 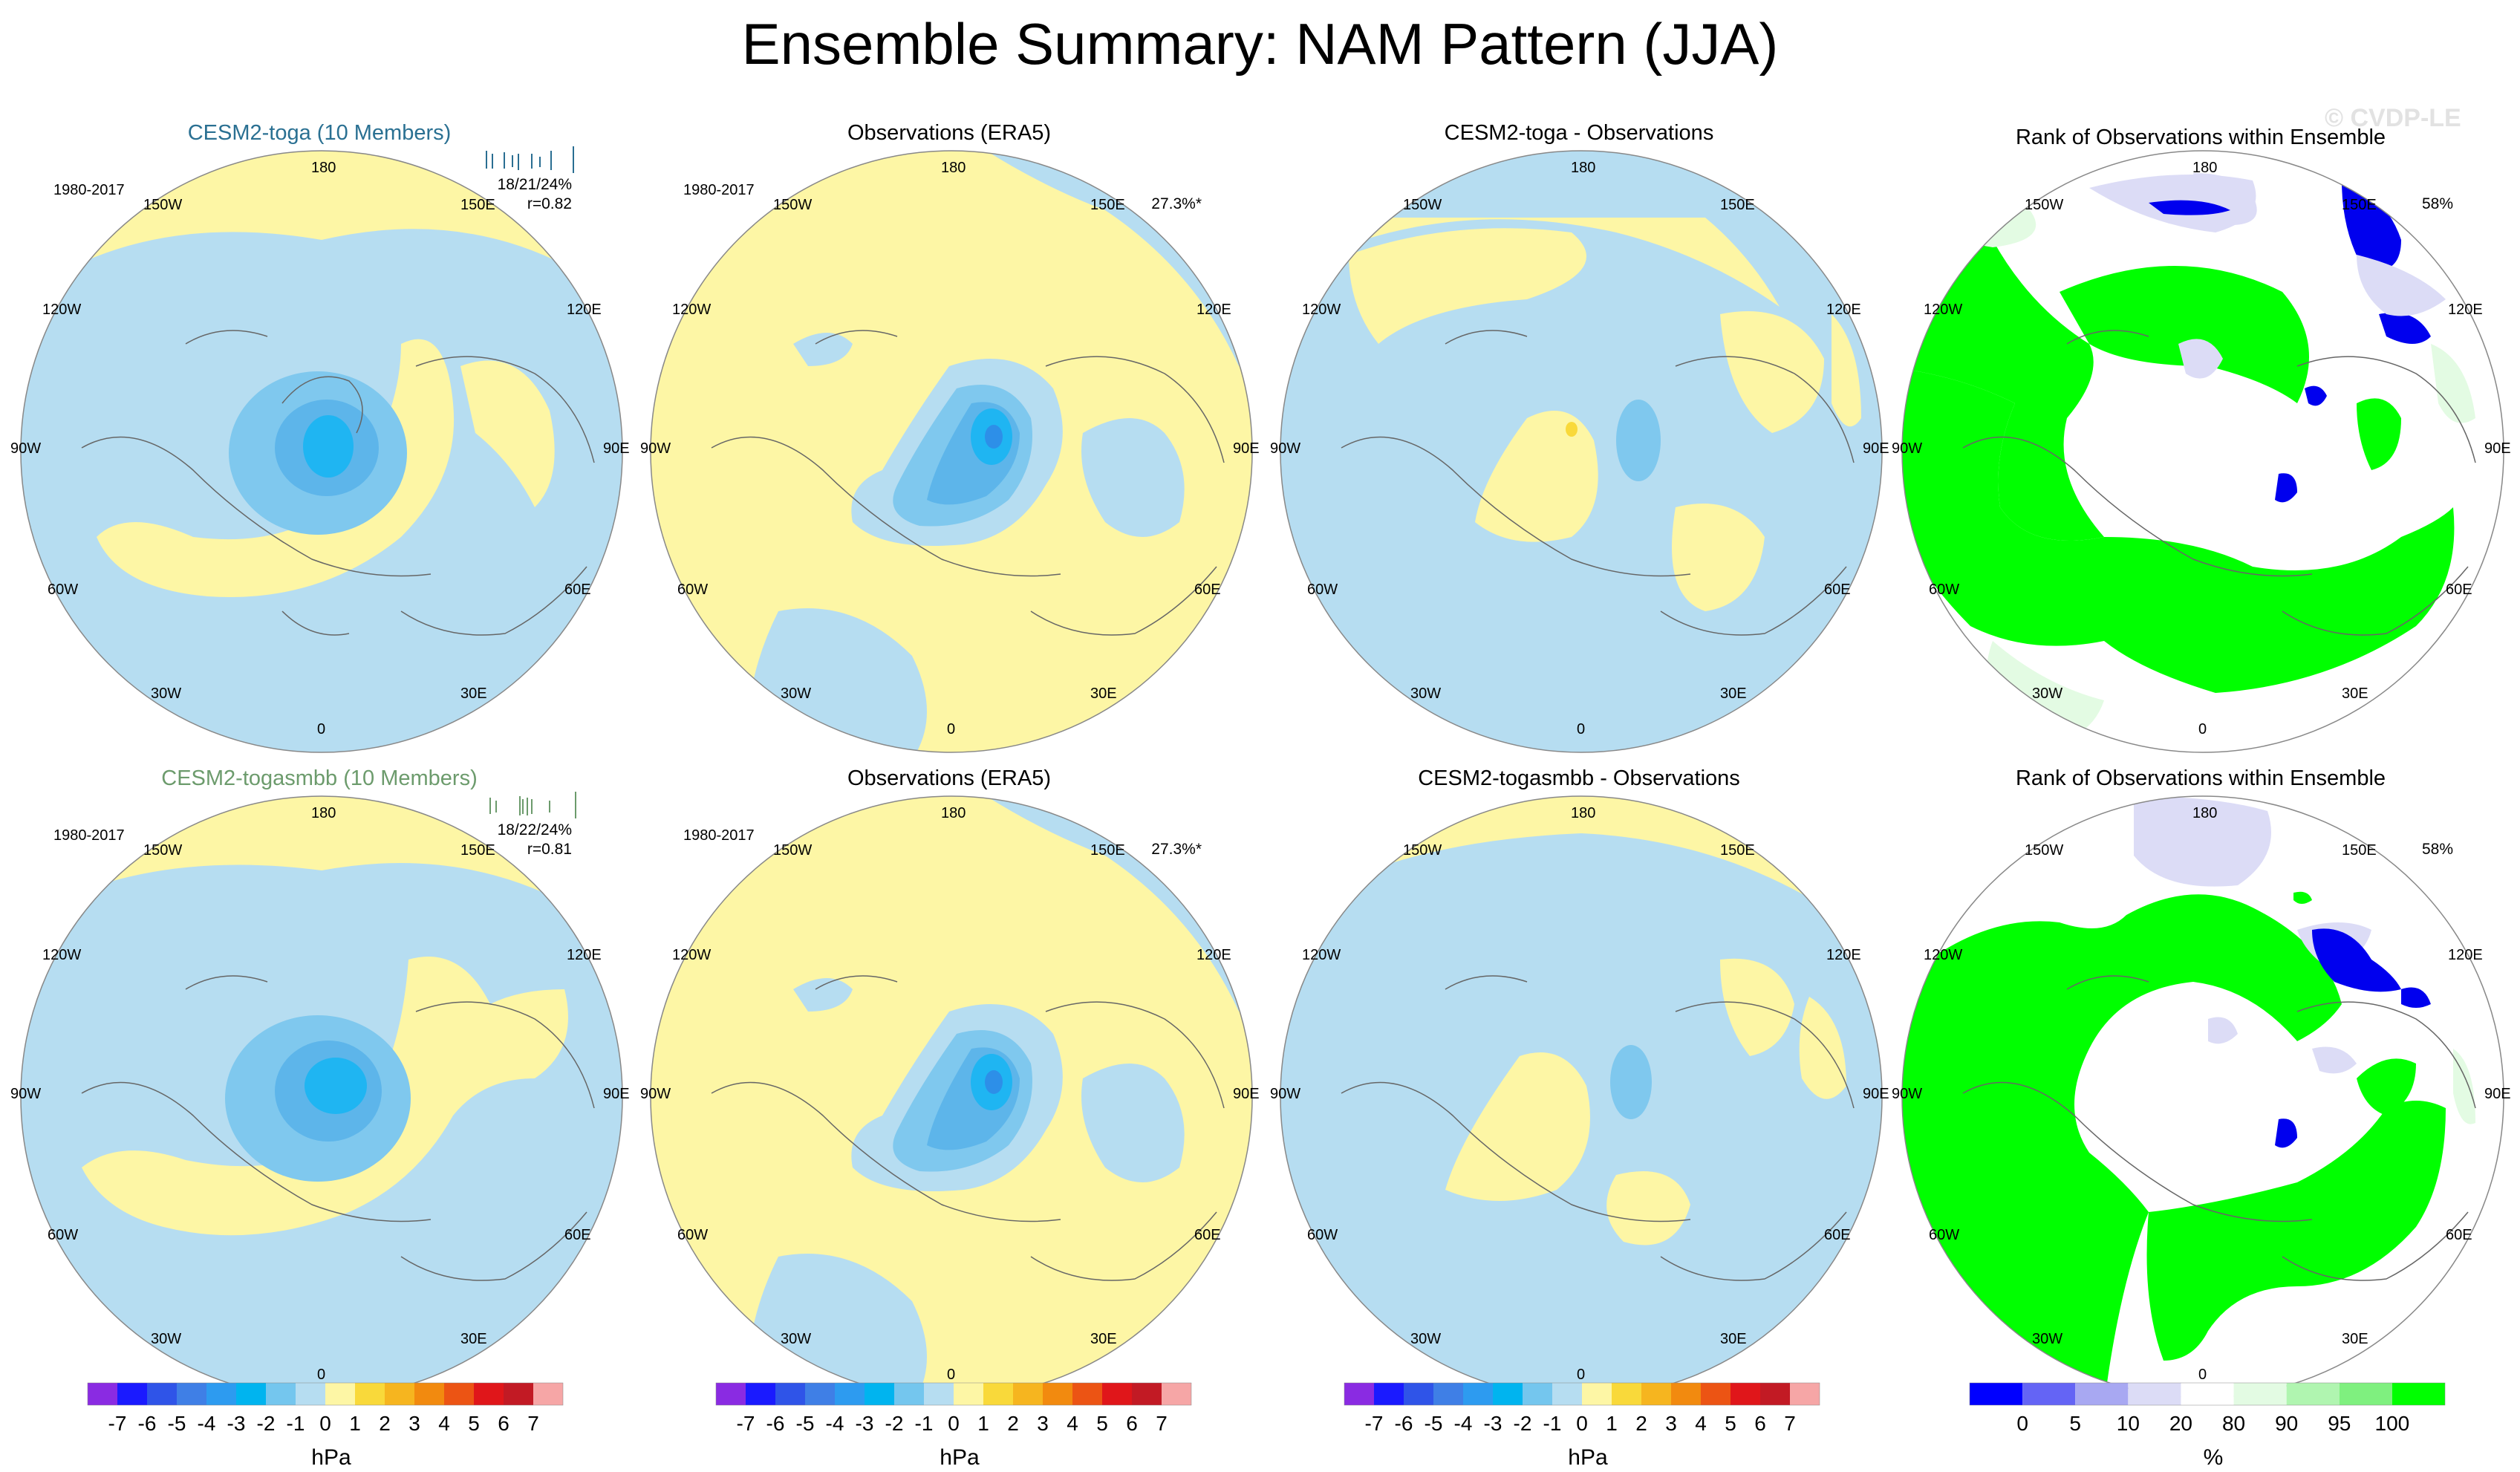 I want to click on lon-label-30w: 30W, so click(x=797, y=1339).